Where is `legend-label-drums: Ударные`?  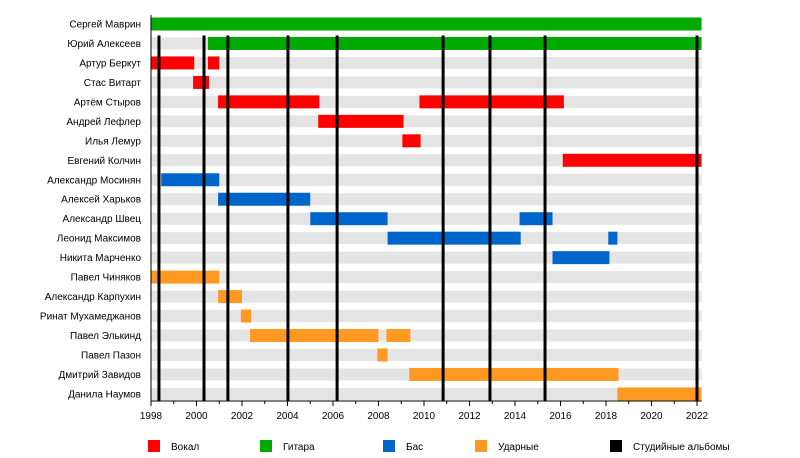
legend-label-drums: Ударные is located at coordinates (518, 447).